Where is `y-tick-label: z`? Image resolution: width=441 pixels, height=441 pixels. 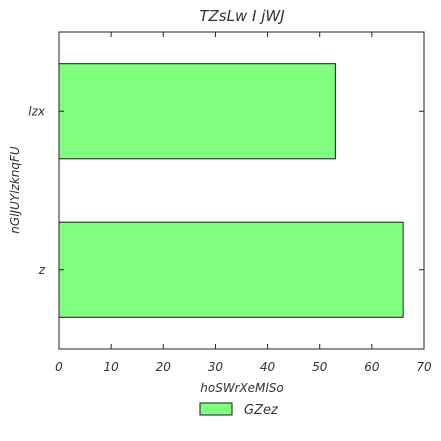
y-tick-label: z is located at coordinates (42, 270).